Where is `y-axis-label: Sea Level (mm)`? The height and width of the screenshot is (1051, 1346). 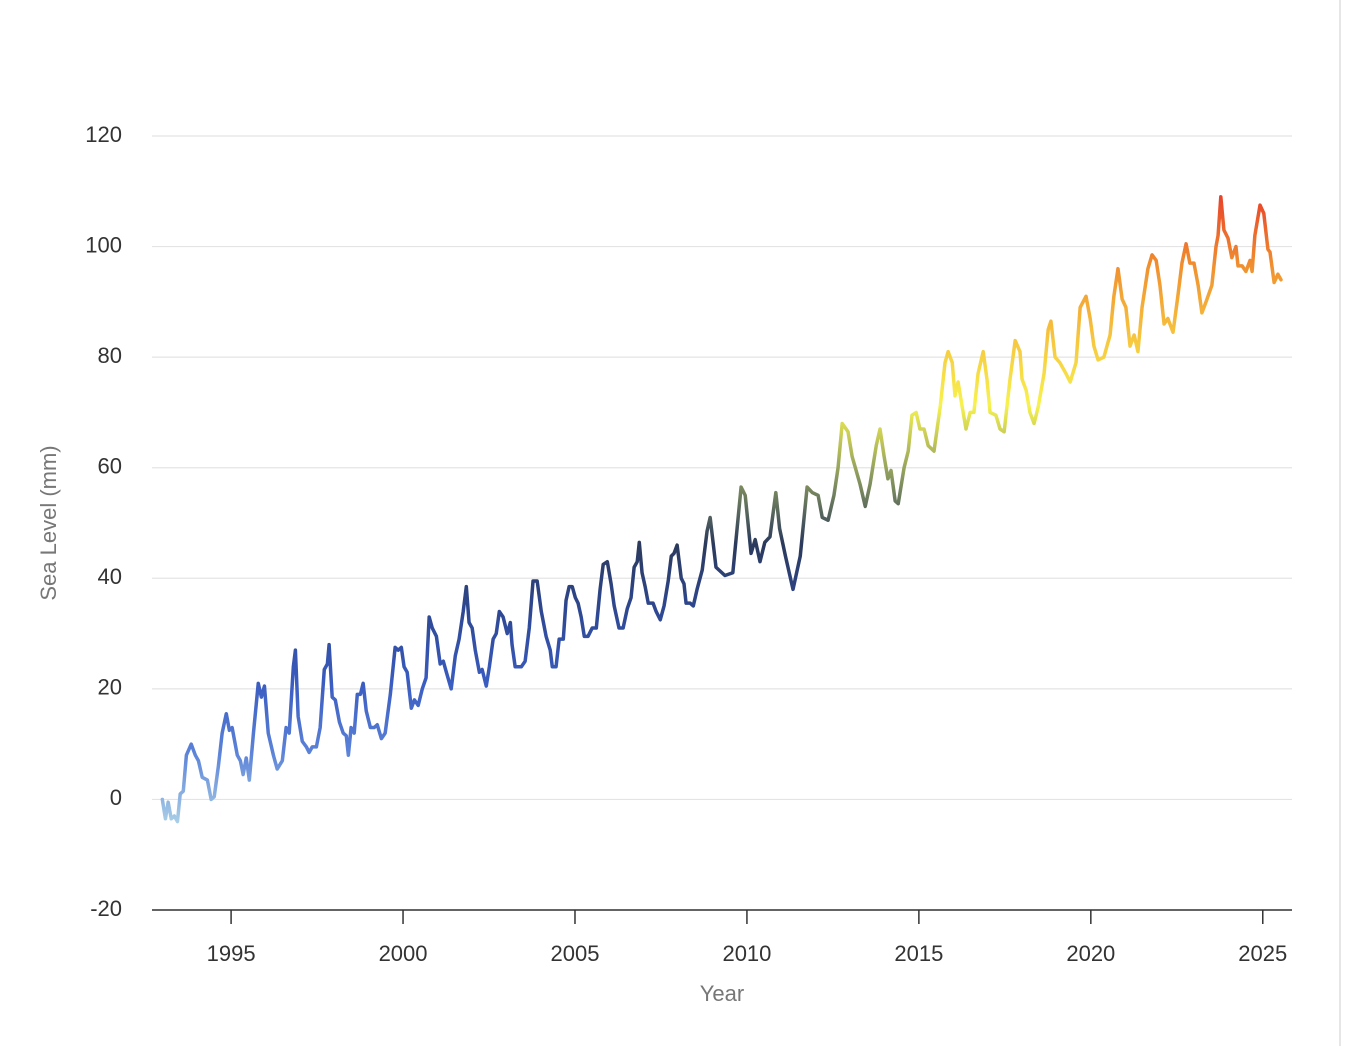
y-axis-label: Sea Level (mm) is located at coordinates (48, 522).